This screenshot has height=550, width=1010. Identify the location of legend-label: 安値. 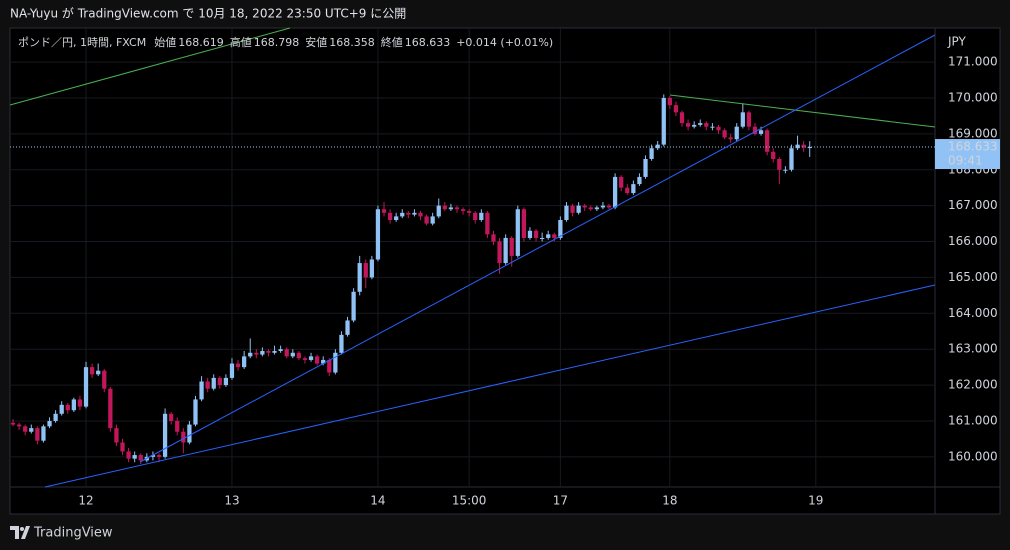
(316, 42).